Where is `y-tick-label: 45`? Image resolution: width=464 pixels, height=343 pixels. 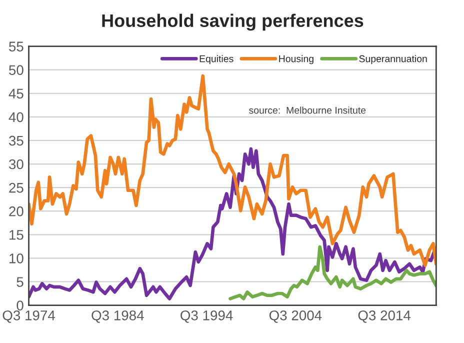
y-tick-label: 45 is located at coordinates (16, 93).